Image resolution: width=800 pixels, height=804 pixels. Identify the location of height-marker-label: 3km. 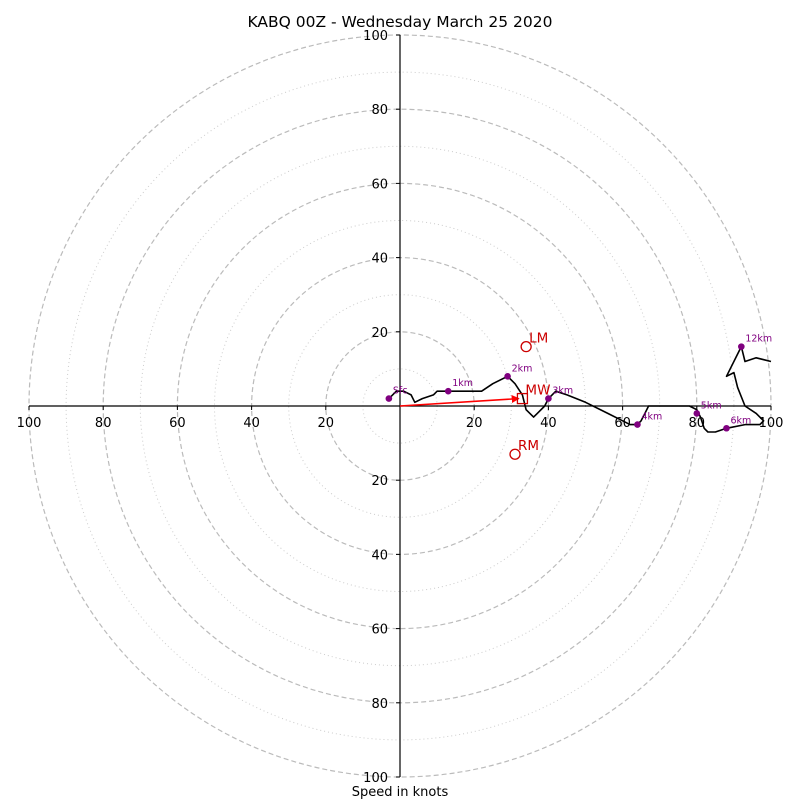
(562, 391).